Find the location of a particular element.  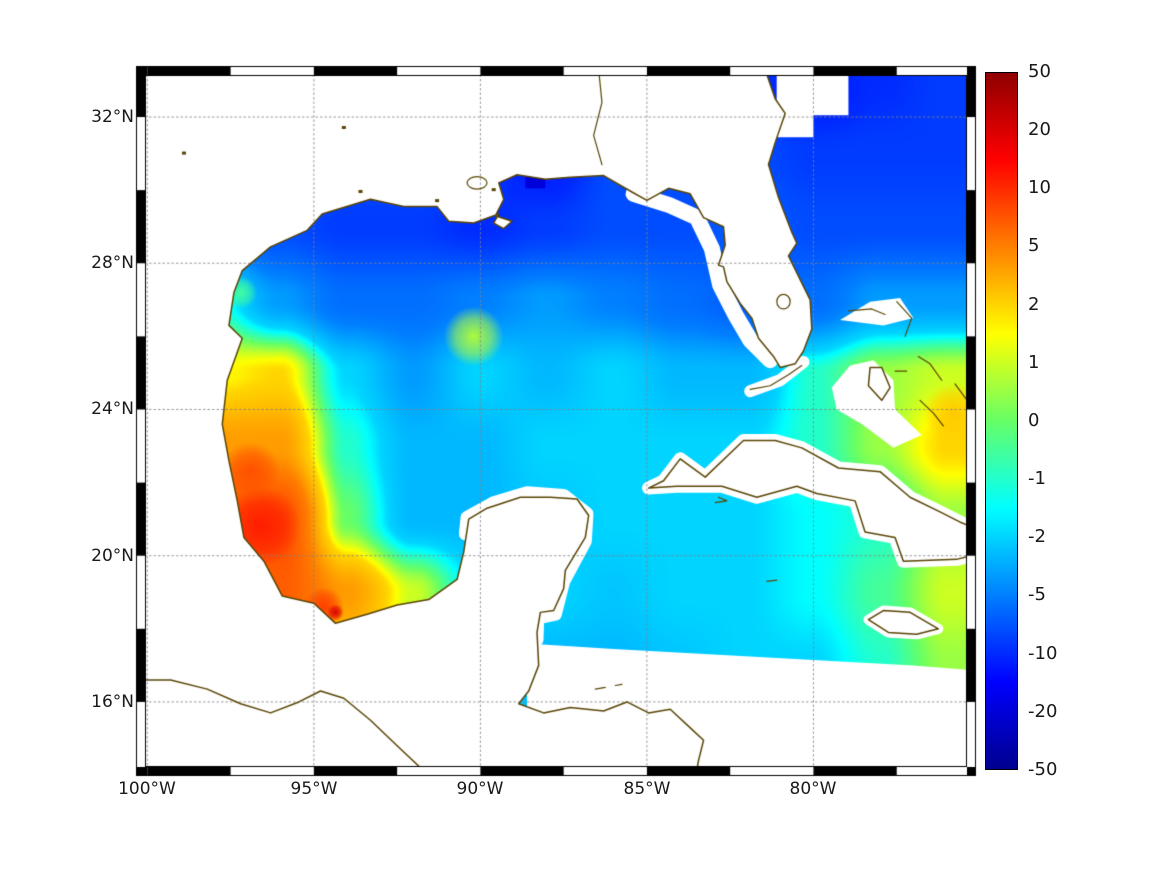

colorbar-tick-label: -10 is located at coordinates (1043, 653).